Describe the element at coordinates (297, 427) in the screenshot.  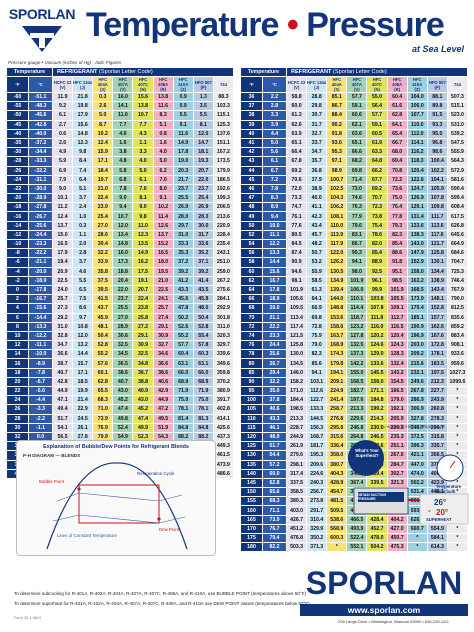
I see `pressure-cell: 228.7` at that location.